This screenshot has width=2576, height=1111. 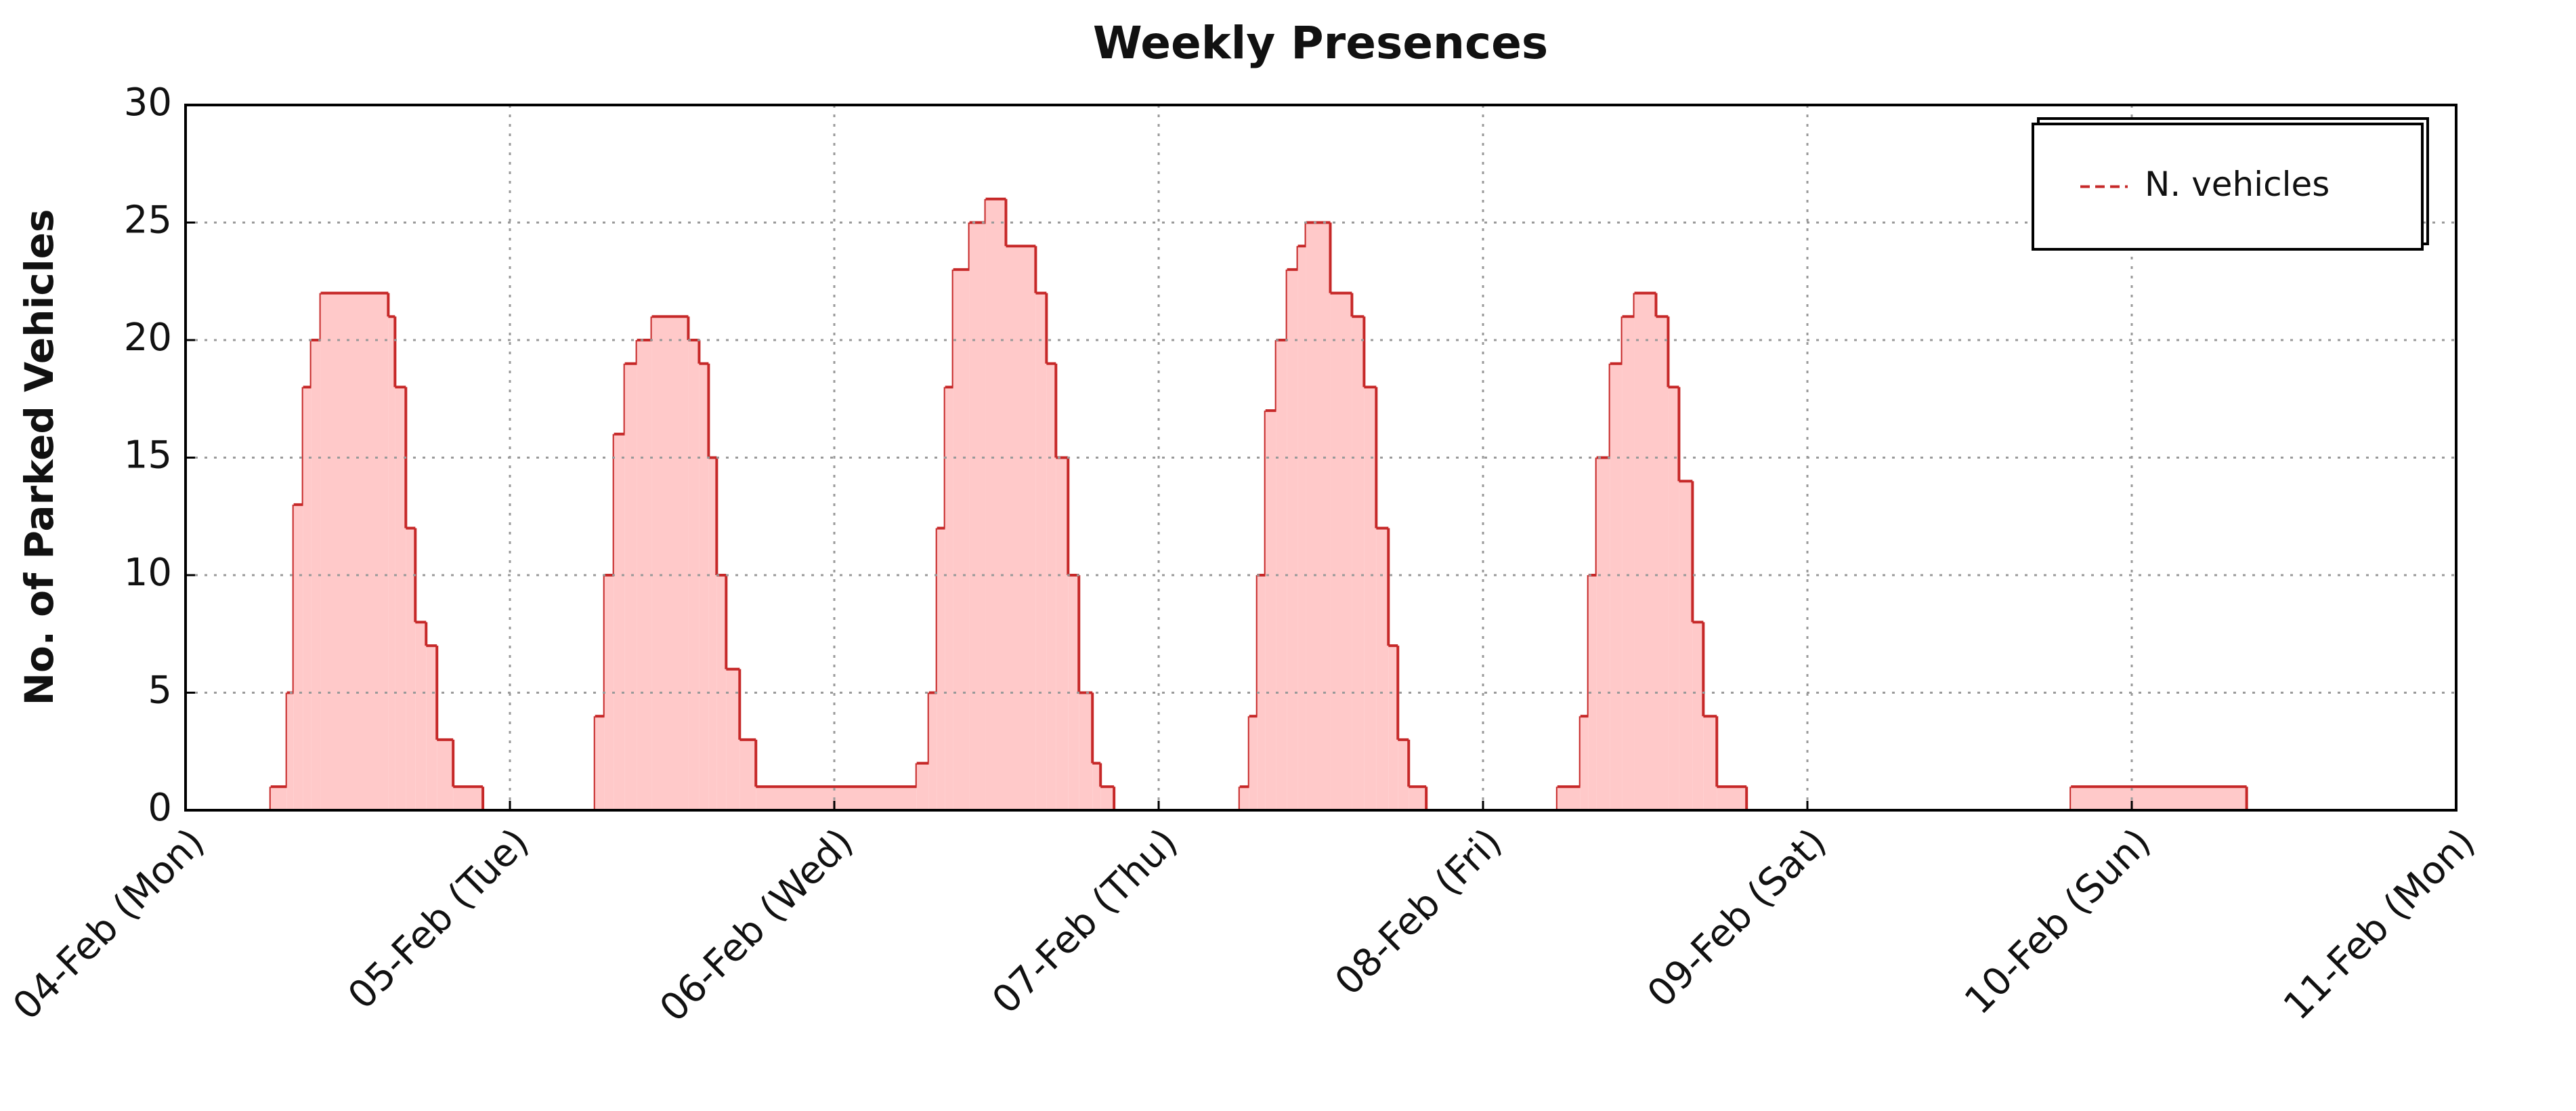 I want to click on y-tick-label: 10, so click(x=148, y=573).